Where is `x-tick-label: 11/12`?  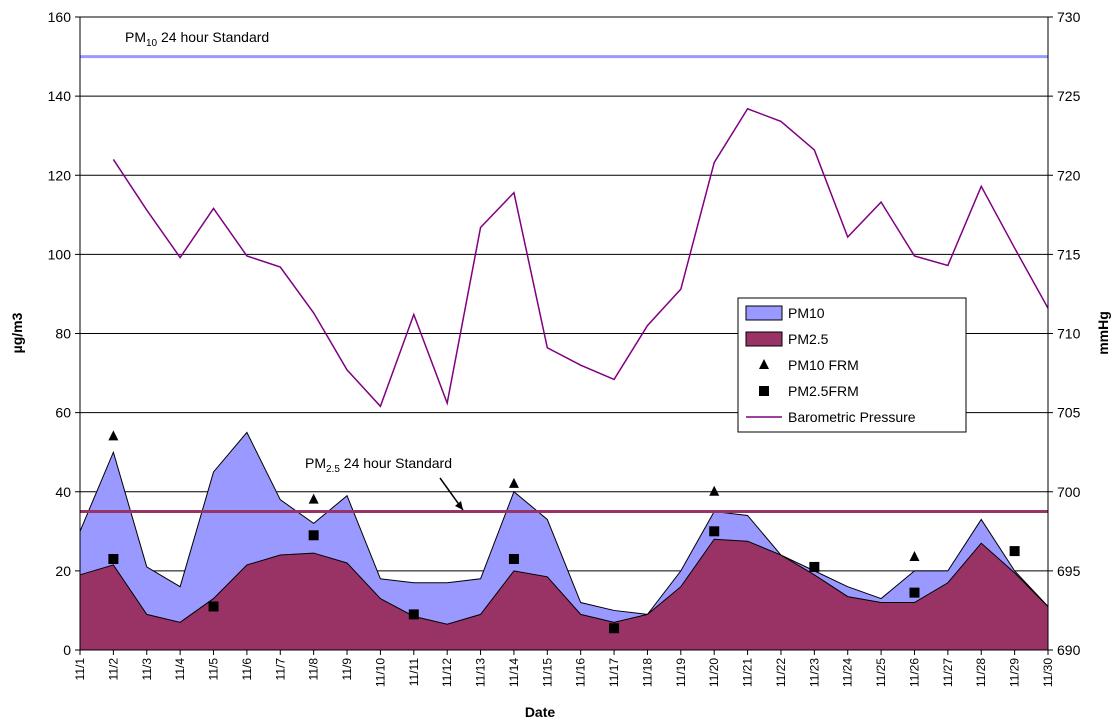 x-tick-label: 11/12 is located at coordinates (447, 672).